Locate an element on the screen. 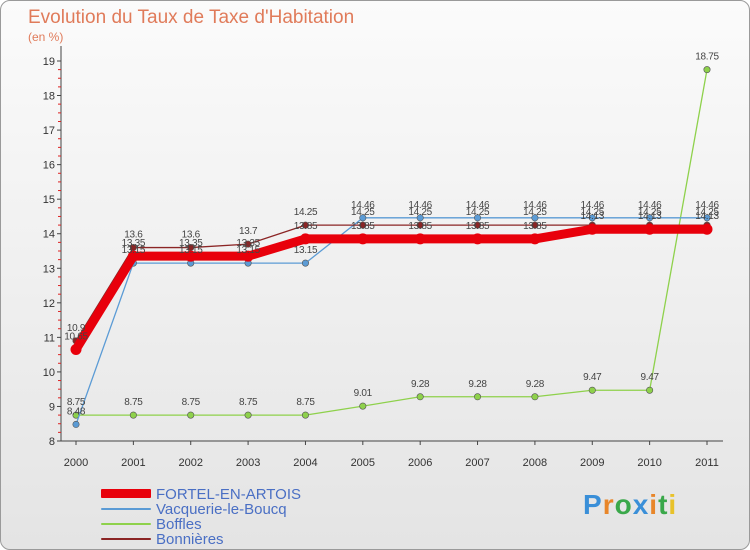  y-tick-label: 14 is located at coordinates (49, 235).